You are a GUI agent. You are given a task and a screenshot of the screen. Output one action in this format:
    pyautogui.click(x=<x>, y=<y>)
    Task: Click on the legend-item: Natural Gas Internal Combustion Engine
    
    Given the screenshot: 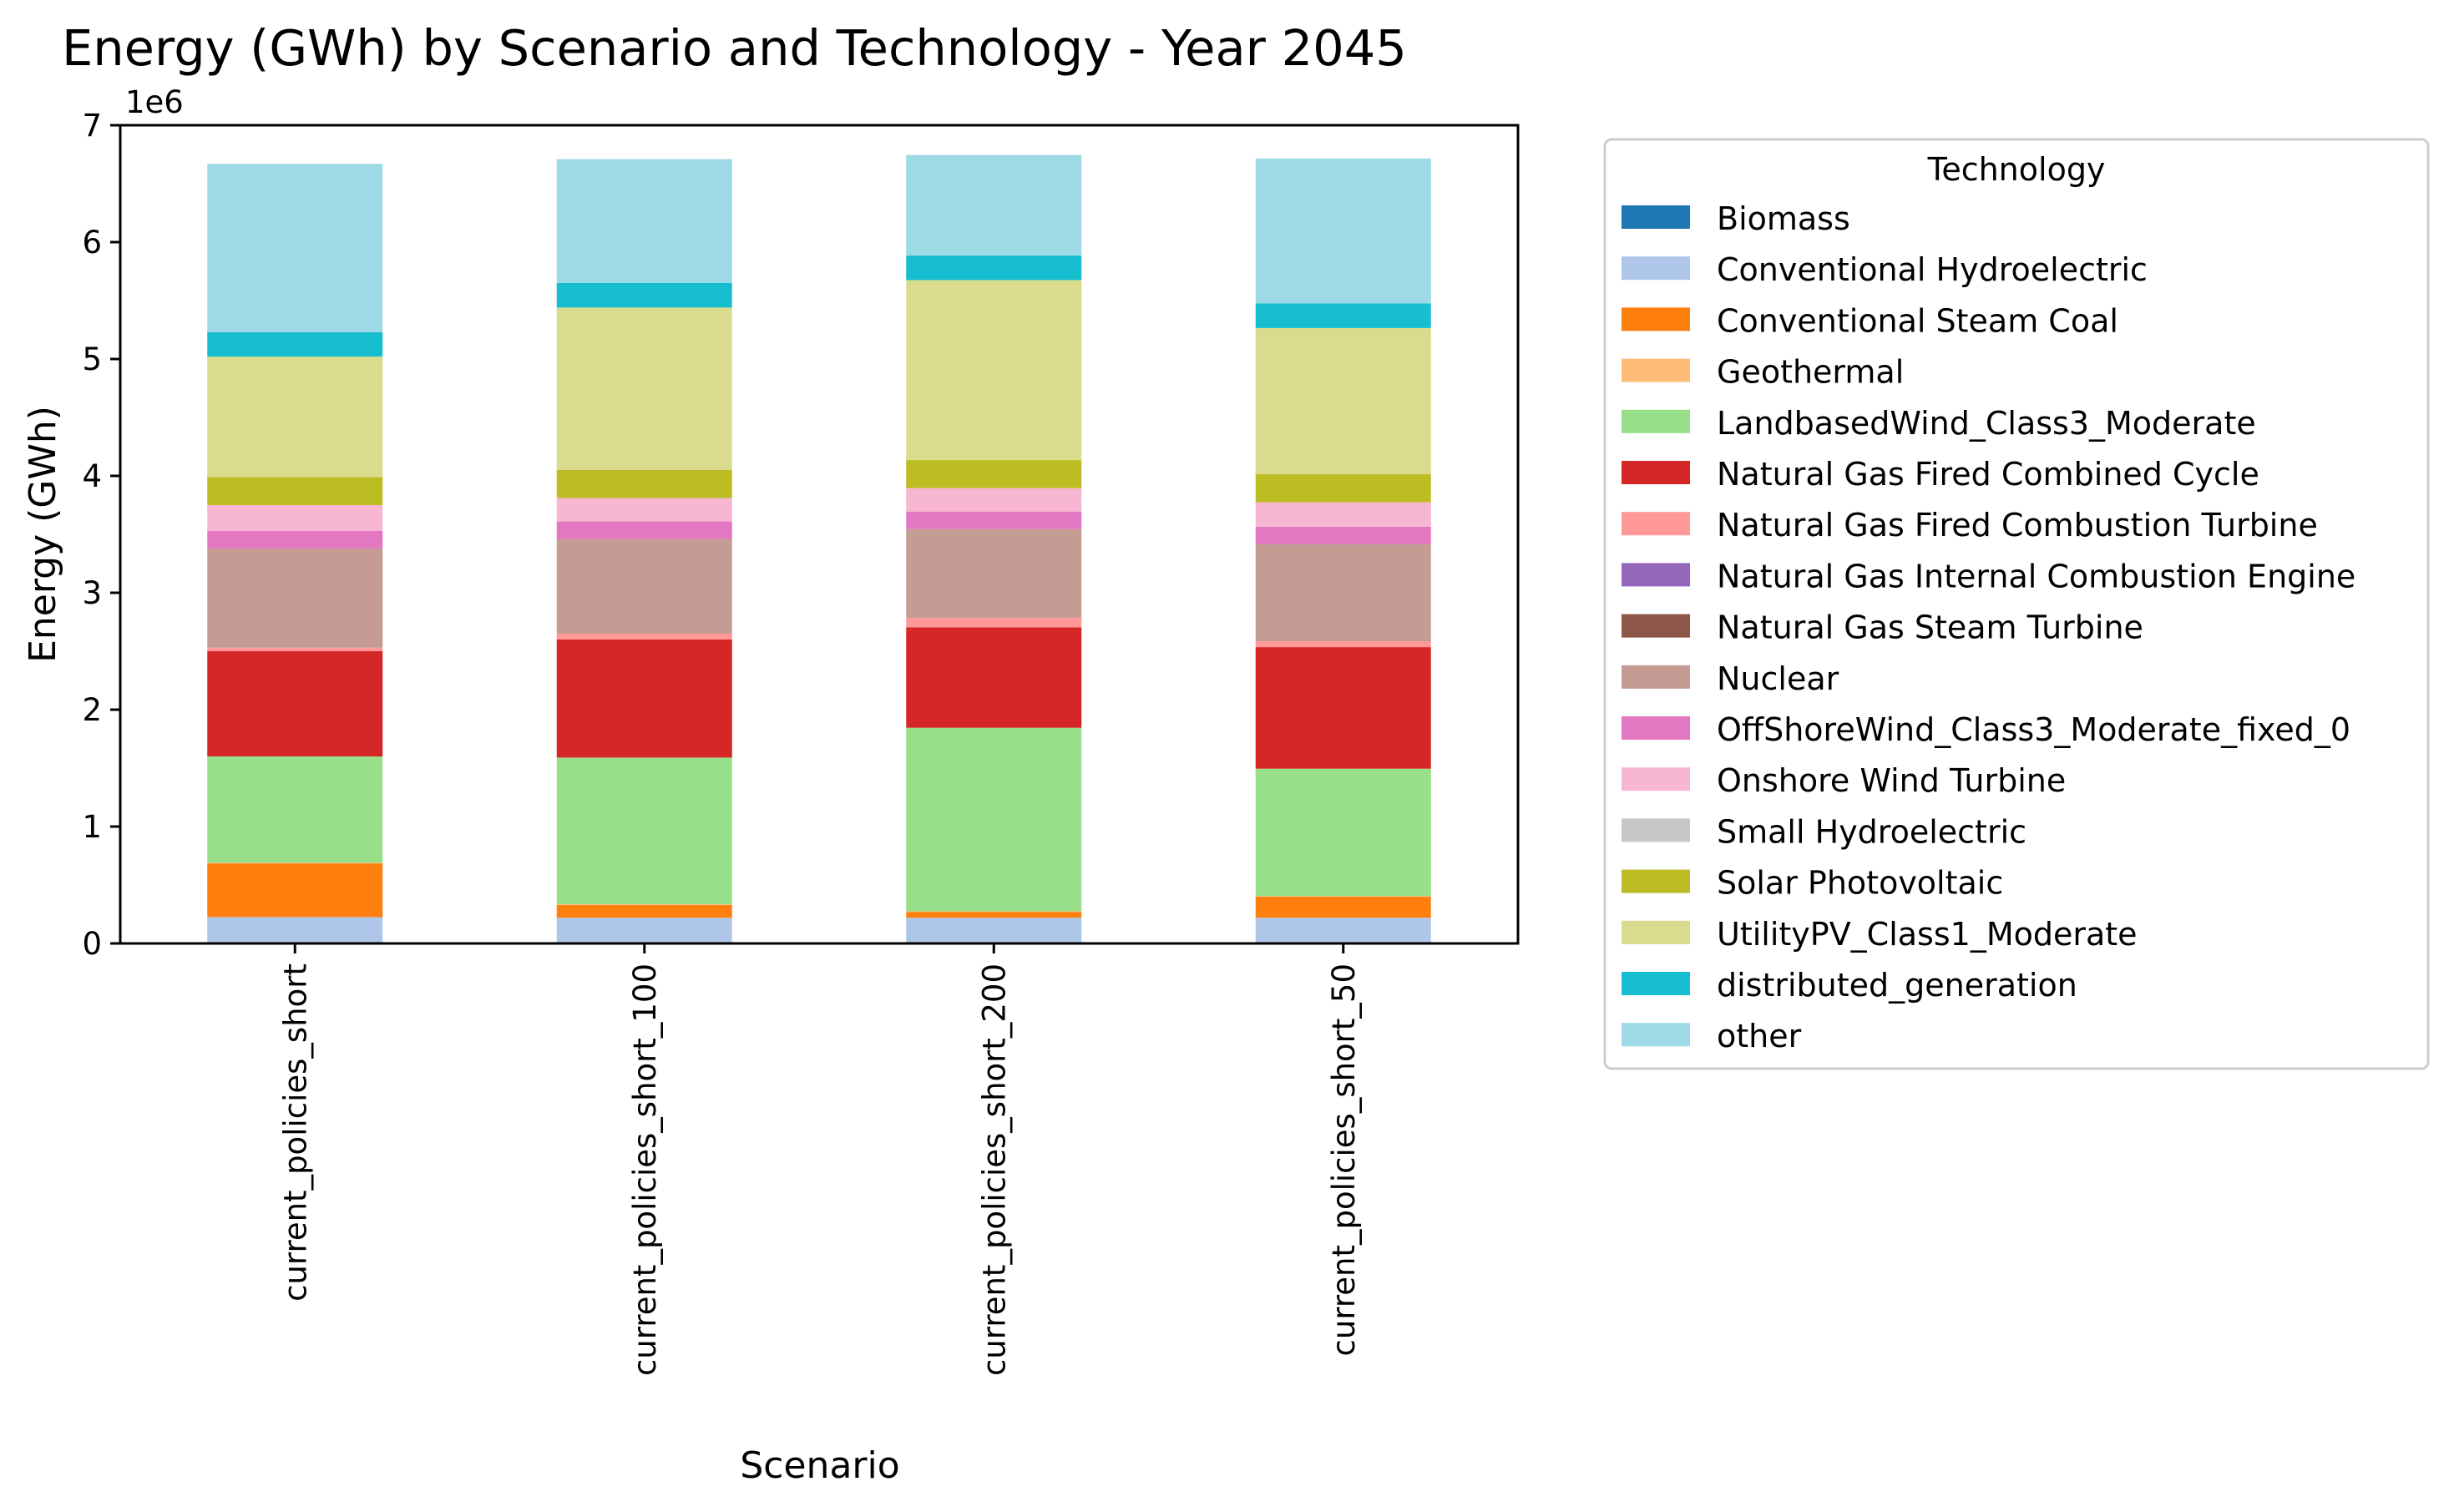 What is the action you would take?
    pyautogui.click(x=1989, y=576)
    